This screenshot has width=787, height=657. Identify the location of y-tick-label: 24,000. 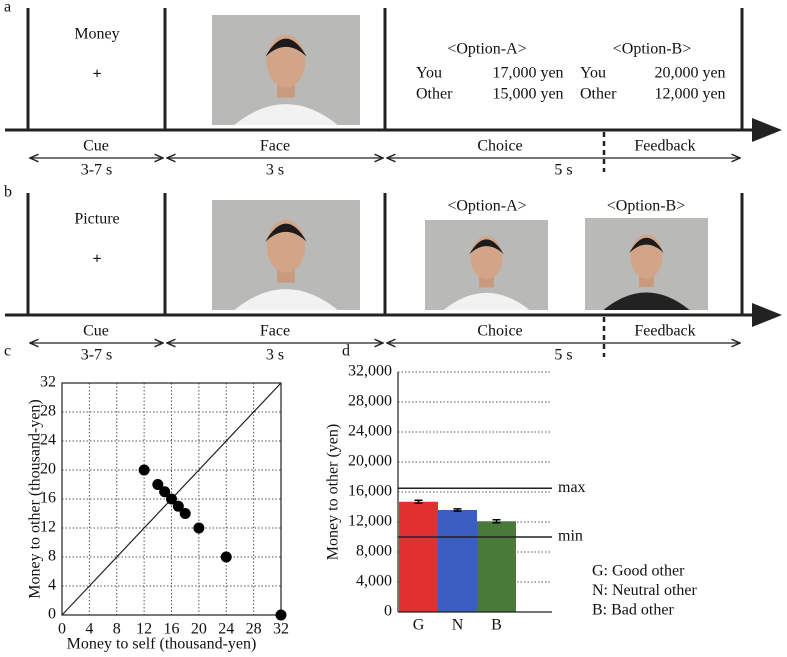
(370, 431).